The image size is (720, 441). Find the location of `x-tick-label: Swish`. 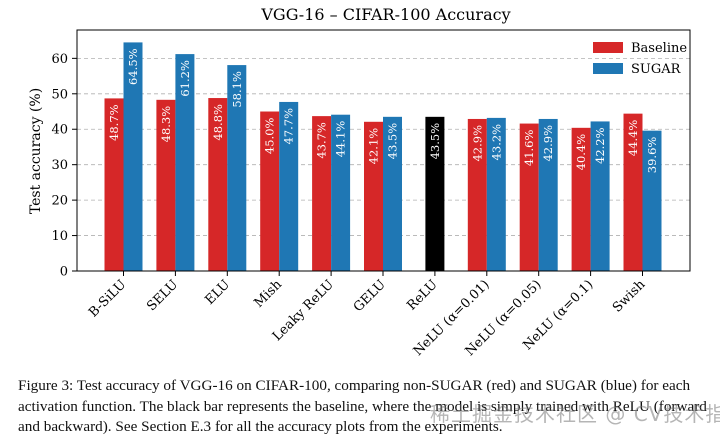

x-tick-label: Swish is located at coordinates (629, 296).